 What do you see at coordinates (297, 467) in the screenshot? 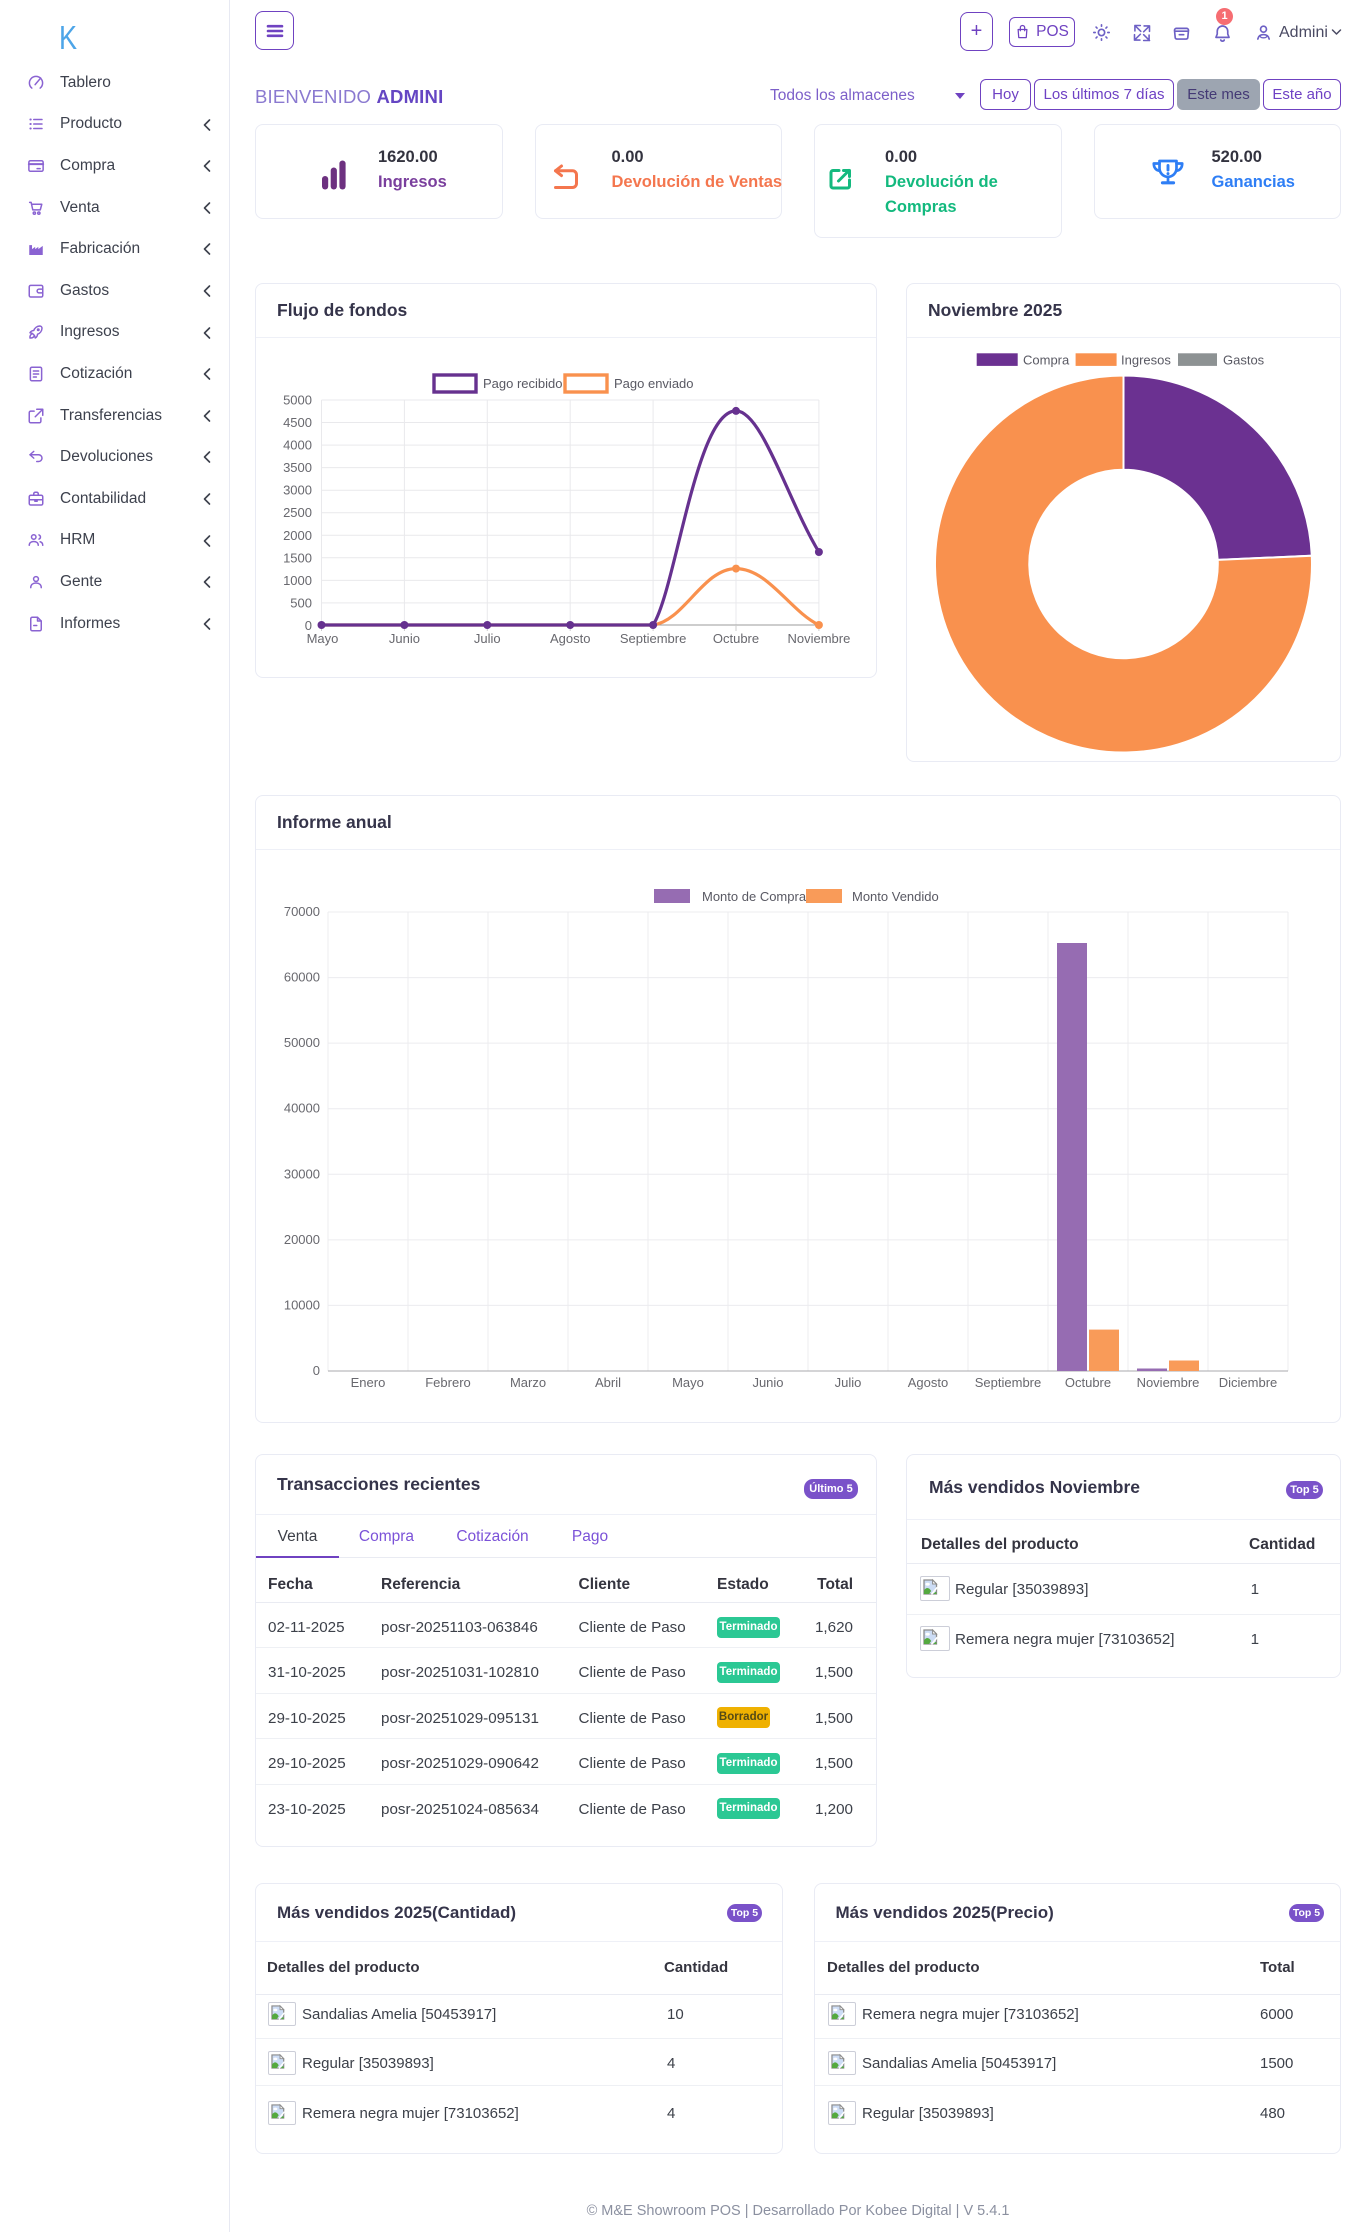
I see `svg-text: 3500` at bounding box center [297, 467].